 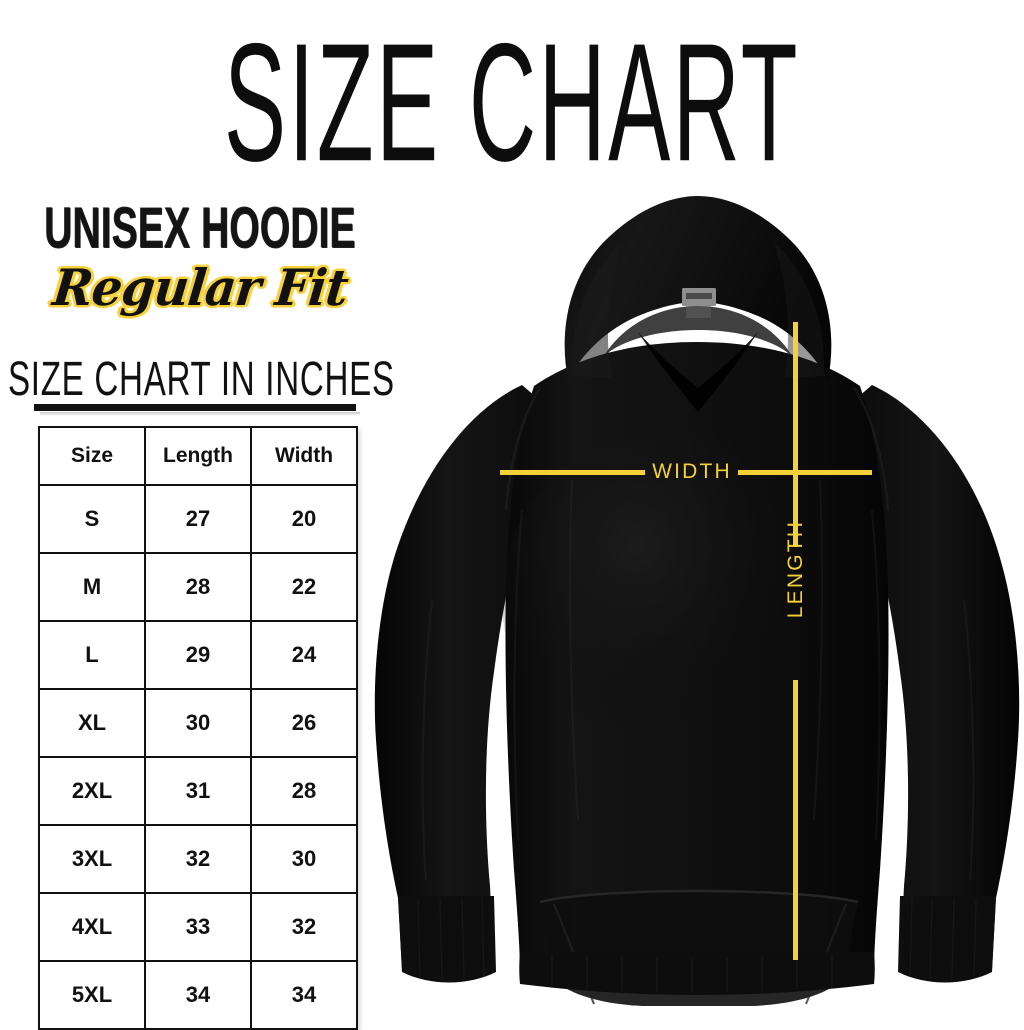 What do you see at coordinates (92, 723) in the screenshot?
I see `cell-size: XL` at bounding box center [92, 723].